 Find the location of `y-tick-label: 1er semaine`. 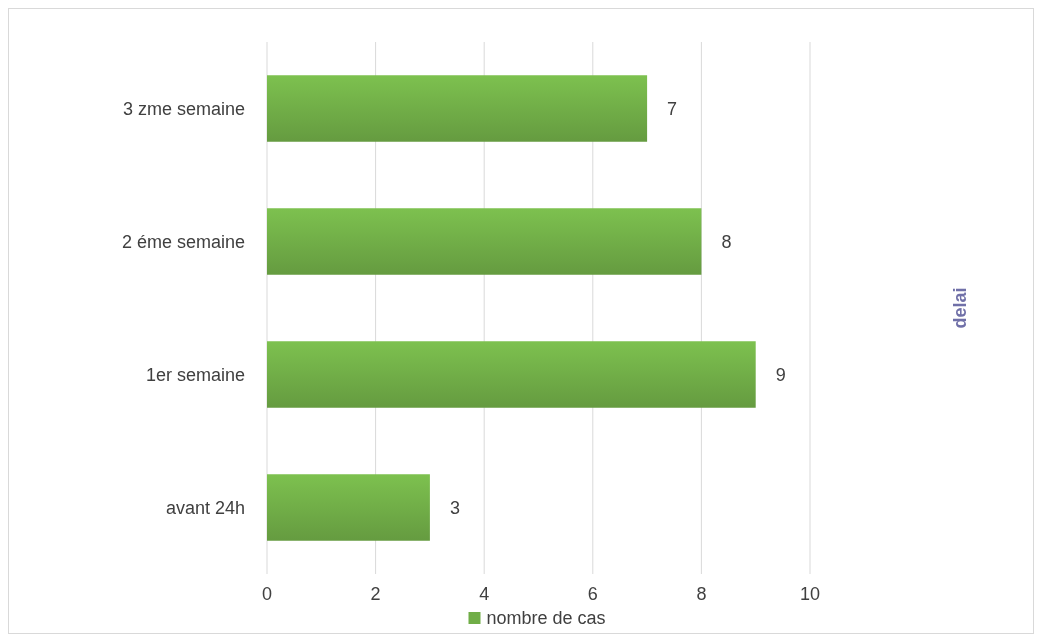

y-tick-label: 1er semaine is located at coordinates (195, 374).